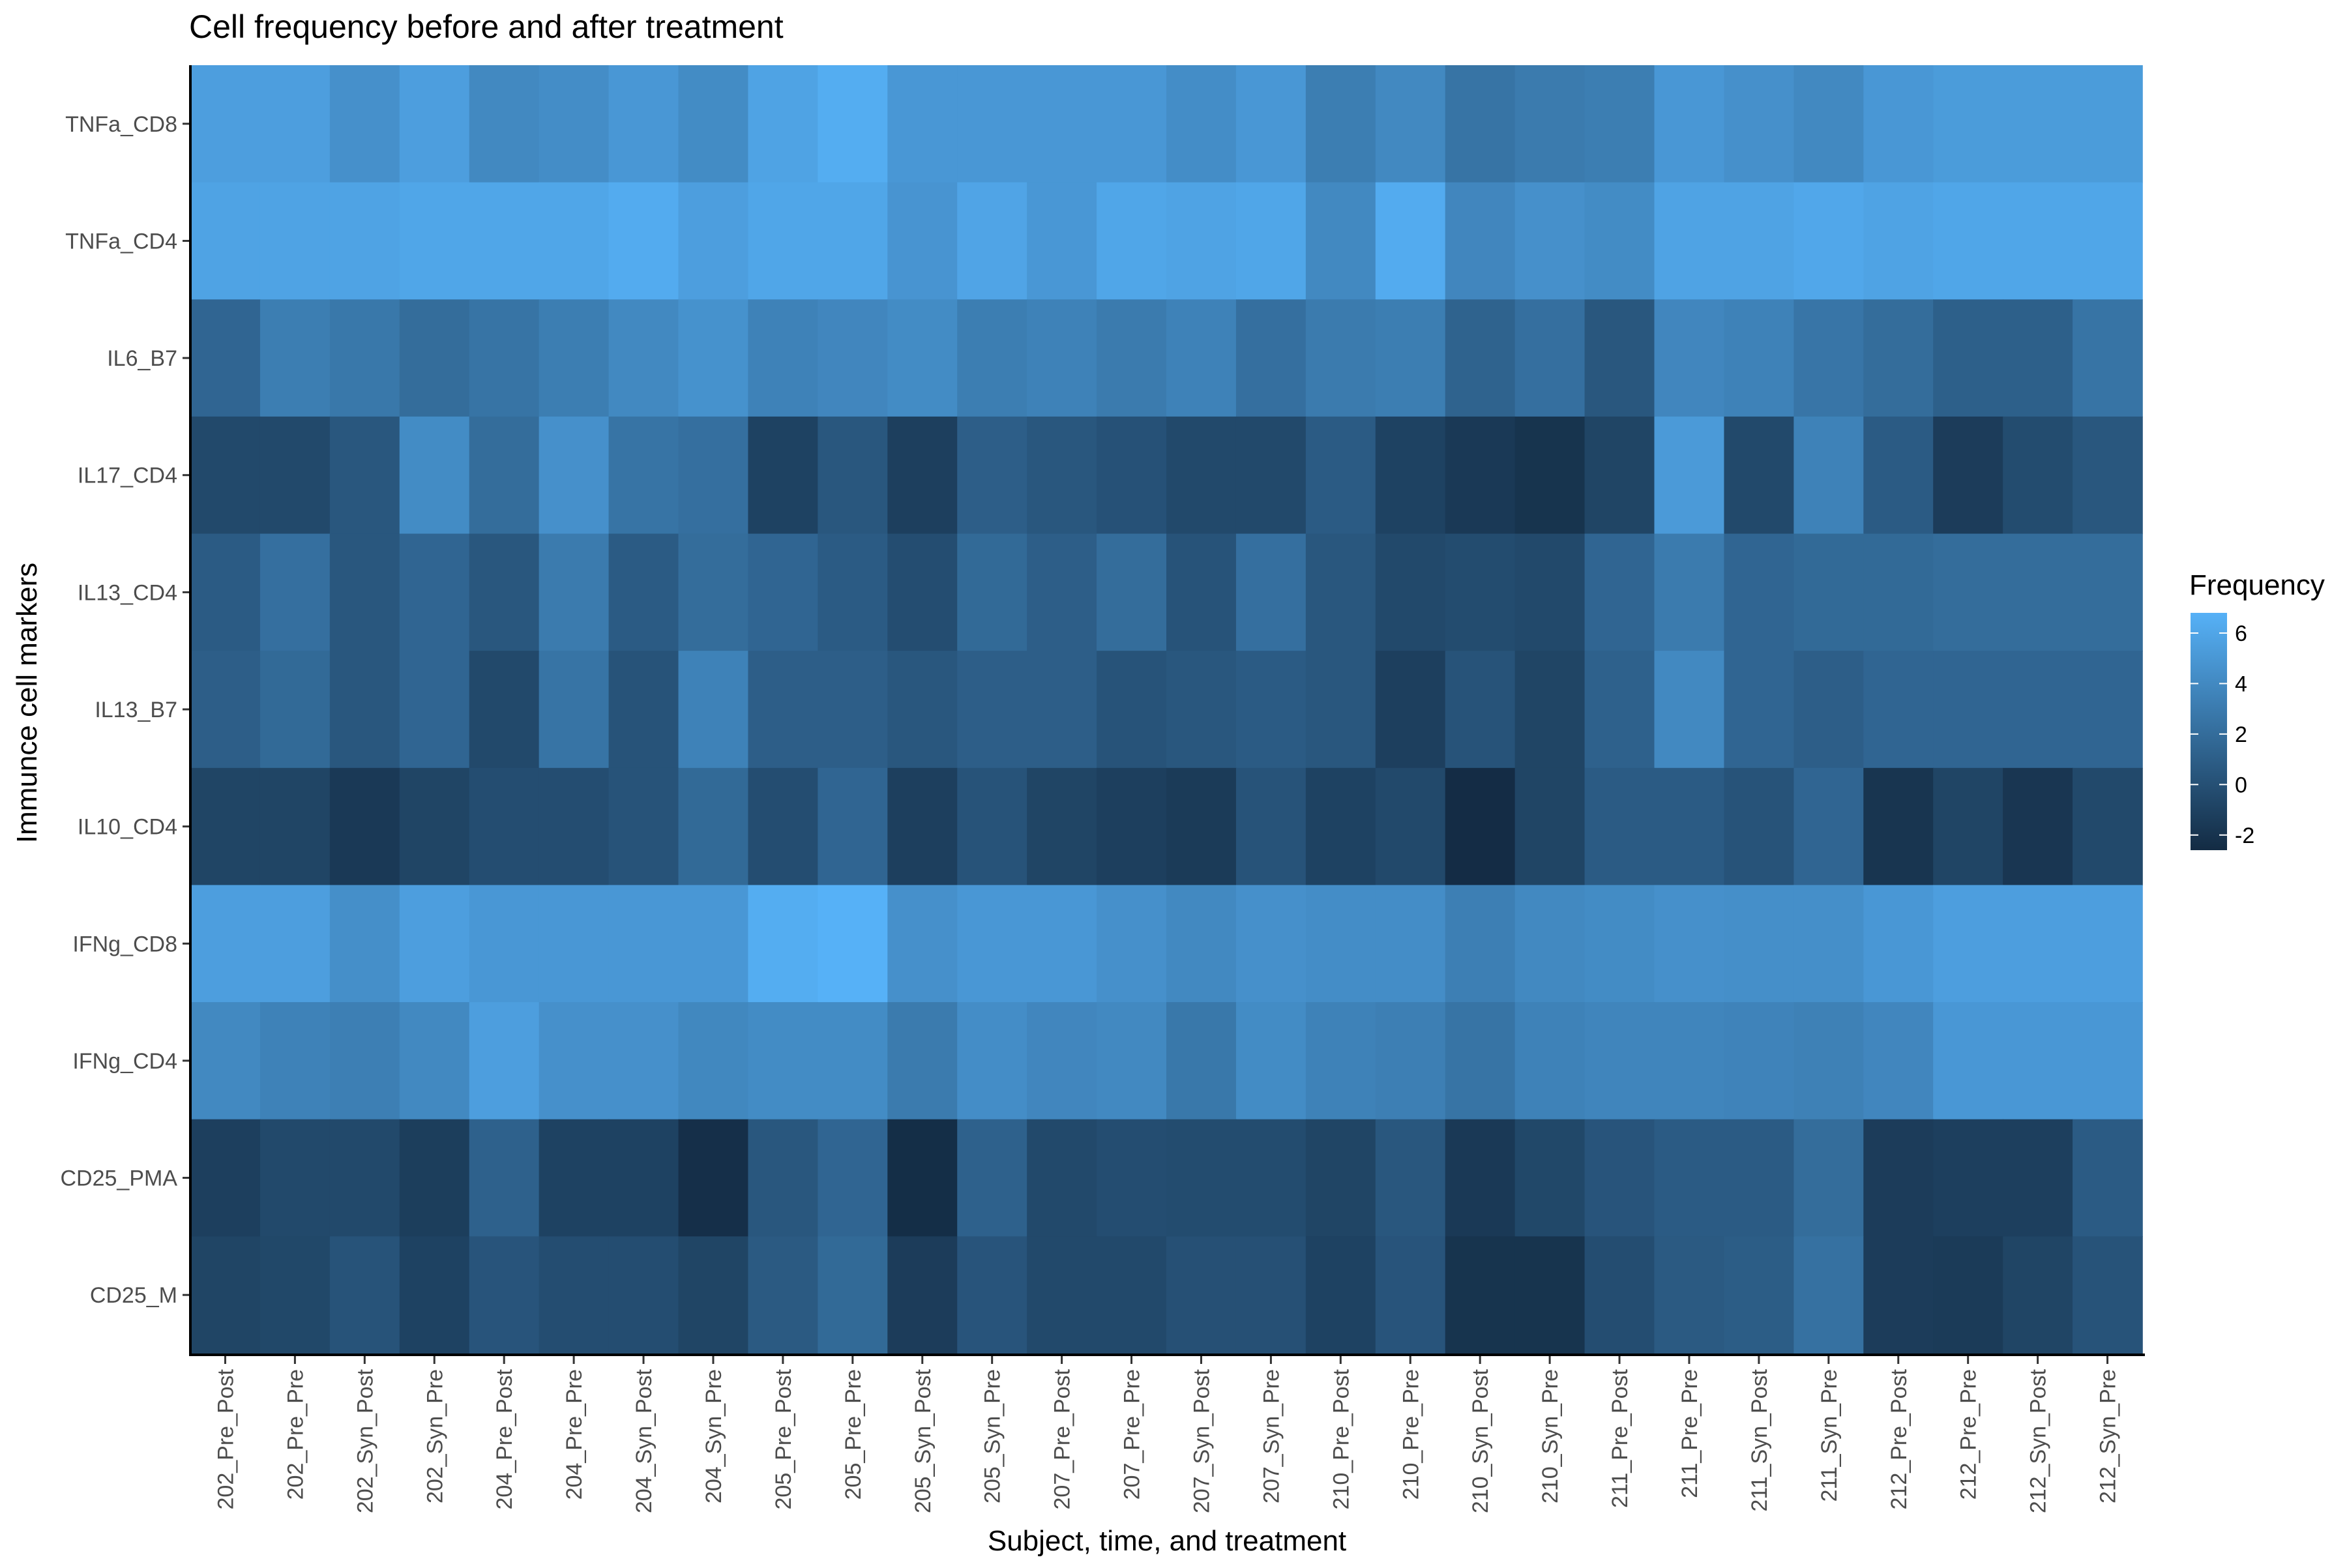 This screenshot has width=2347, height=1568. I want to click on x-tick-label: 204_Syn_Pre, so click(713, 1436).